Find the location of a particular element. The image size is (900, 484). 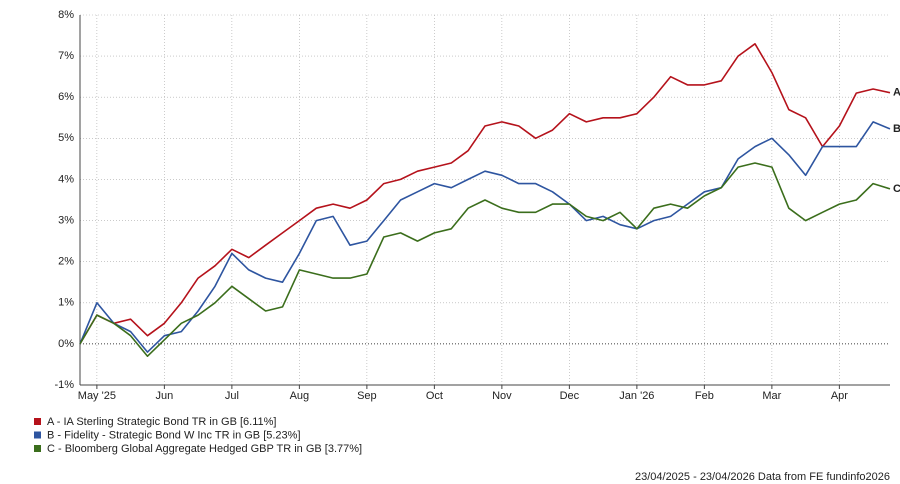

y-tick-label: 3% is located at coordinates (66, 220).